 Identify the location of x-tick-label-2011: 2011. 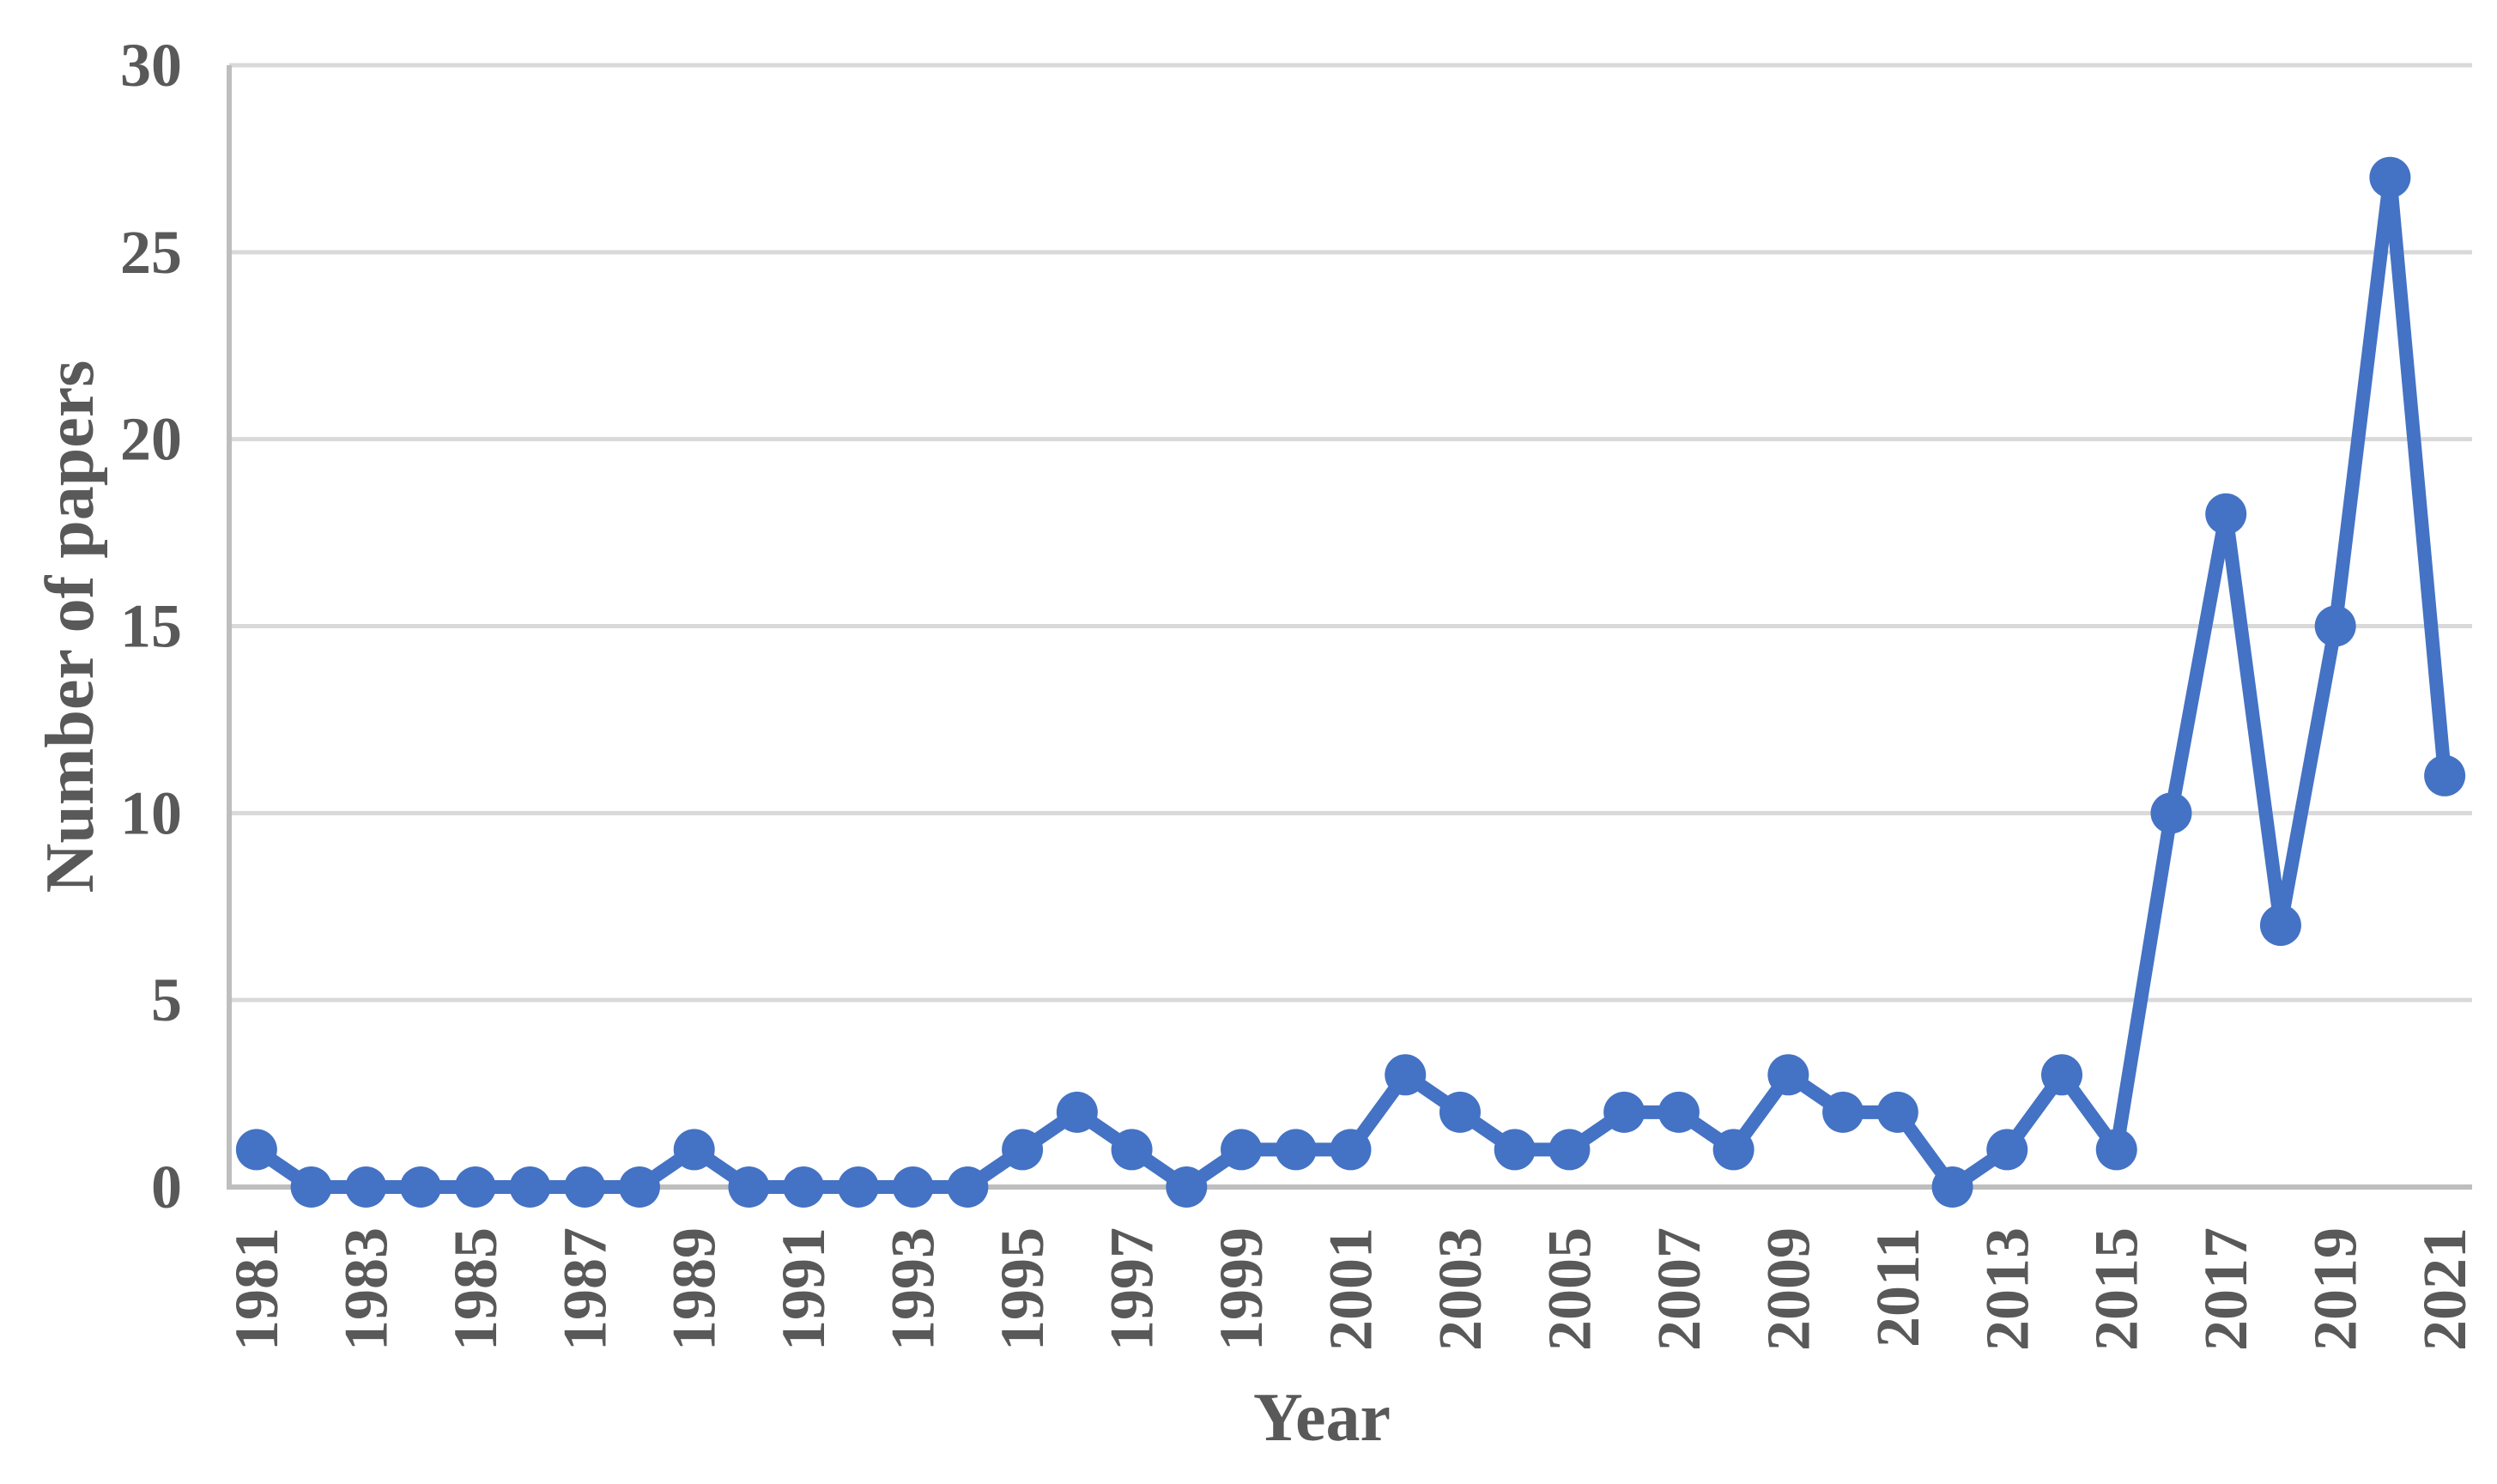
(1898, 1287).